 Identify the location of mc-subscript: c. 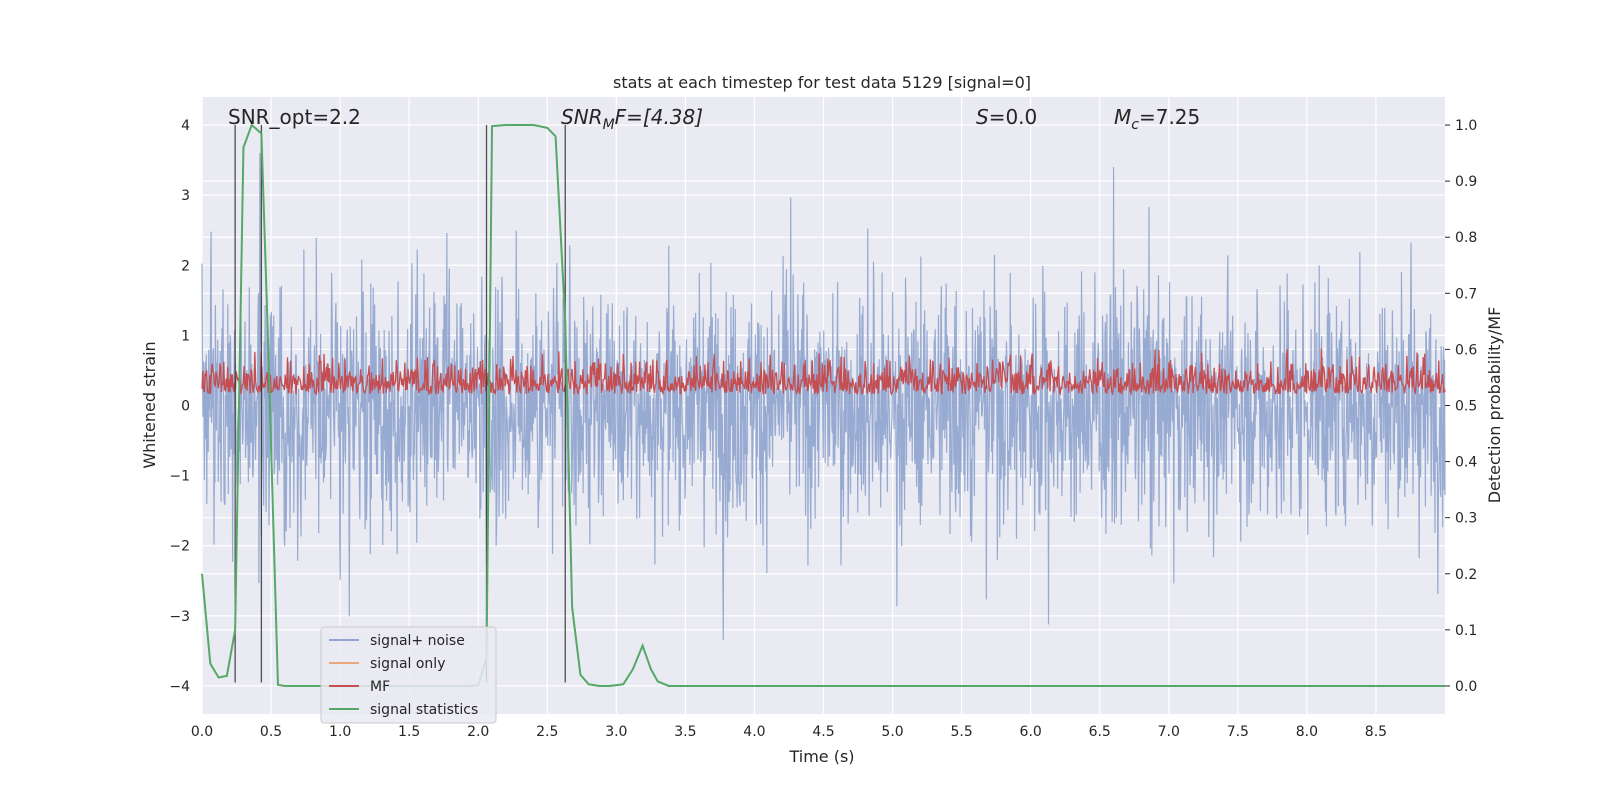
(1135, 125).